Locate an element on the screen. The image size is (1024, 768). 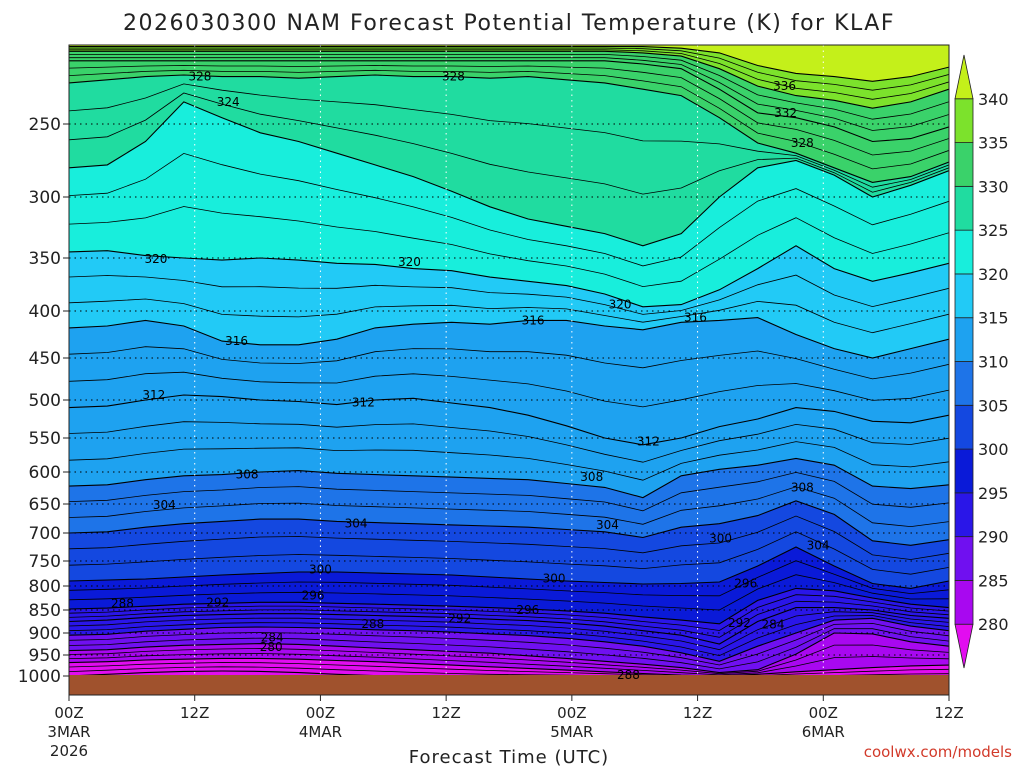
y-tick-label: 750 is located at coordinates (45, 562).